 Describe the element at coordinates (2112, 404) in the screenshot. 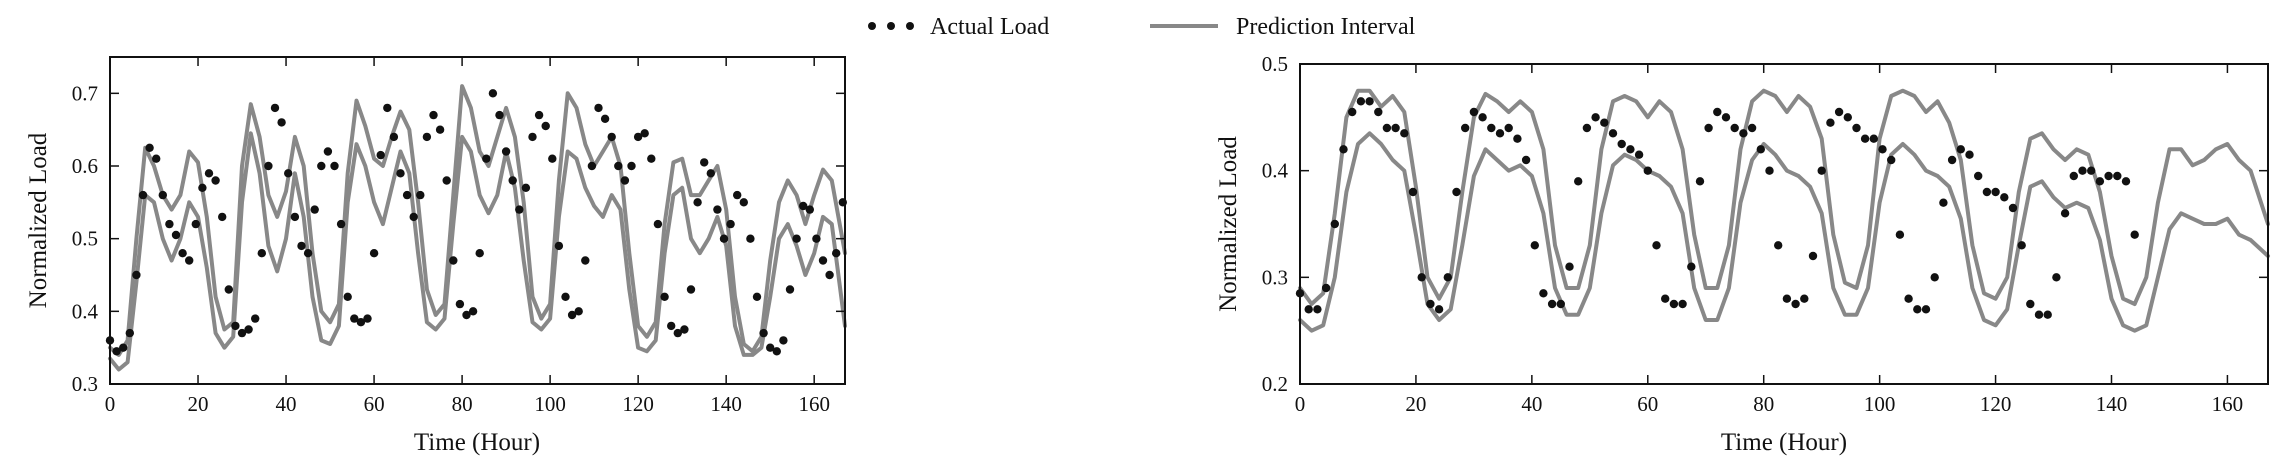

I see `right-xtick-label: 140` at that location.